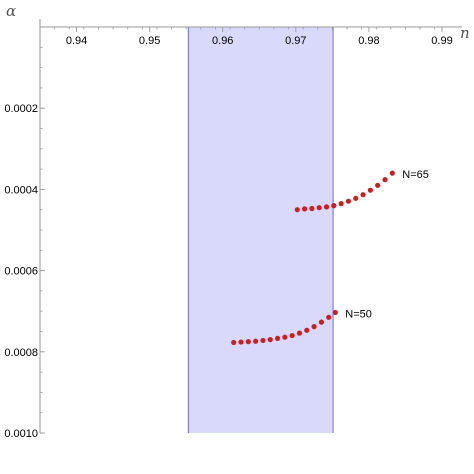  What do you see at coordinates (246, 37) in the screenshot?
I see `x-ticks: 0.94 0.95 0.96 0.97 0.98 0.99` at bounding box center [246, 37].